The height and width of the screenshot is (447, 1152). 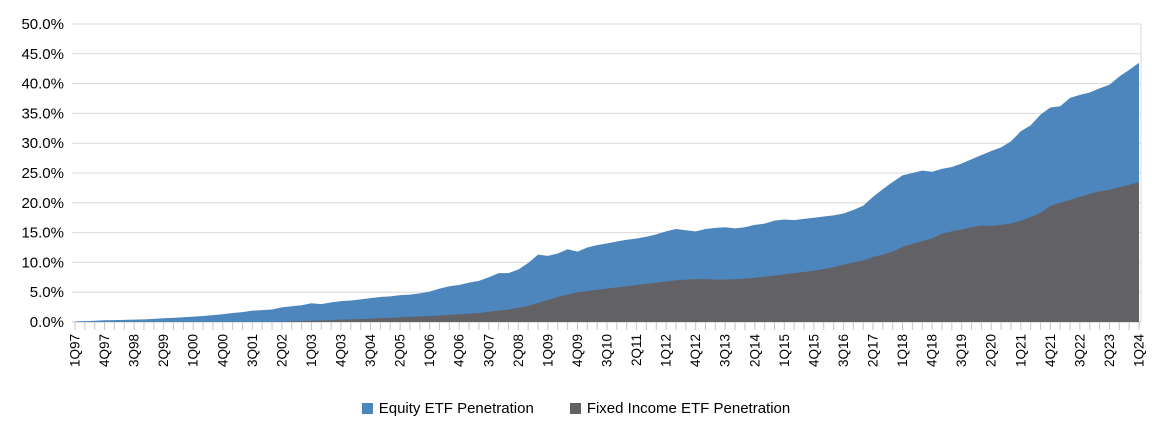 What do you see at coordinates (163, 350) in the screenshot?
I see `x-axis-tick-label: 2Q99` at bounding box center [163, 350].